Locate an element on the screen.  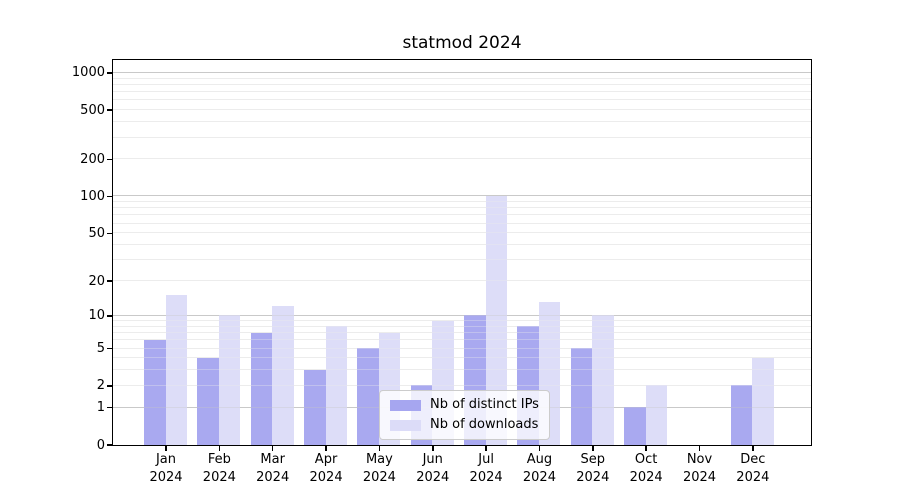
x-tick-mark-mar is located at coordinates (272, 448).